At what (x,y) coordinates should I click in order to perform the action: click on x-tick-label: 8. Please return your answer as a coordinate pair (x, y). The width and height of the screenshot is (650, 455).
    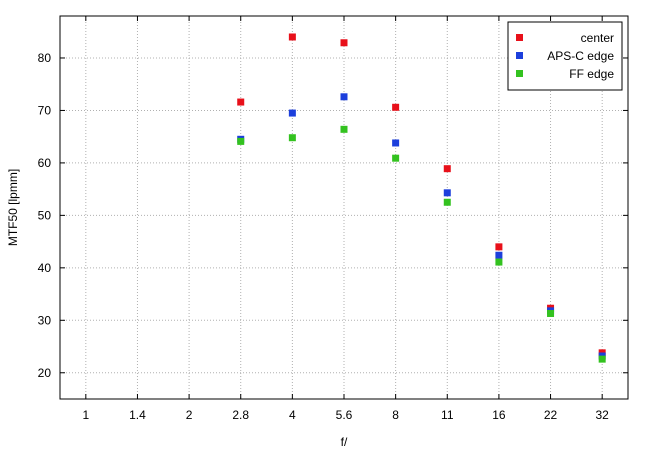
    Looking at the image, I should click on (395, 415).